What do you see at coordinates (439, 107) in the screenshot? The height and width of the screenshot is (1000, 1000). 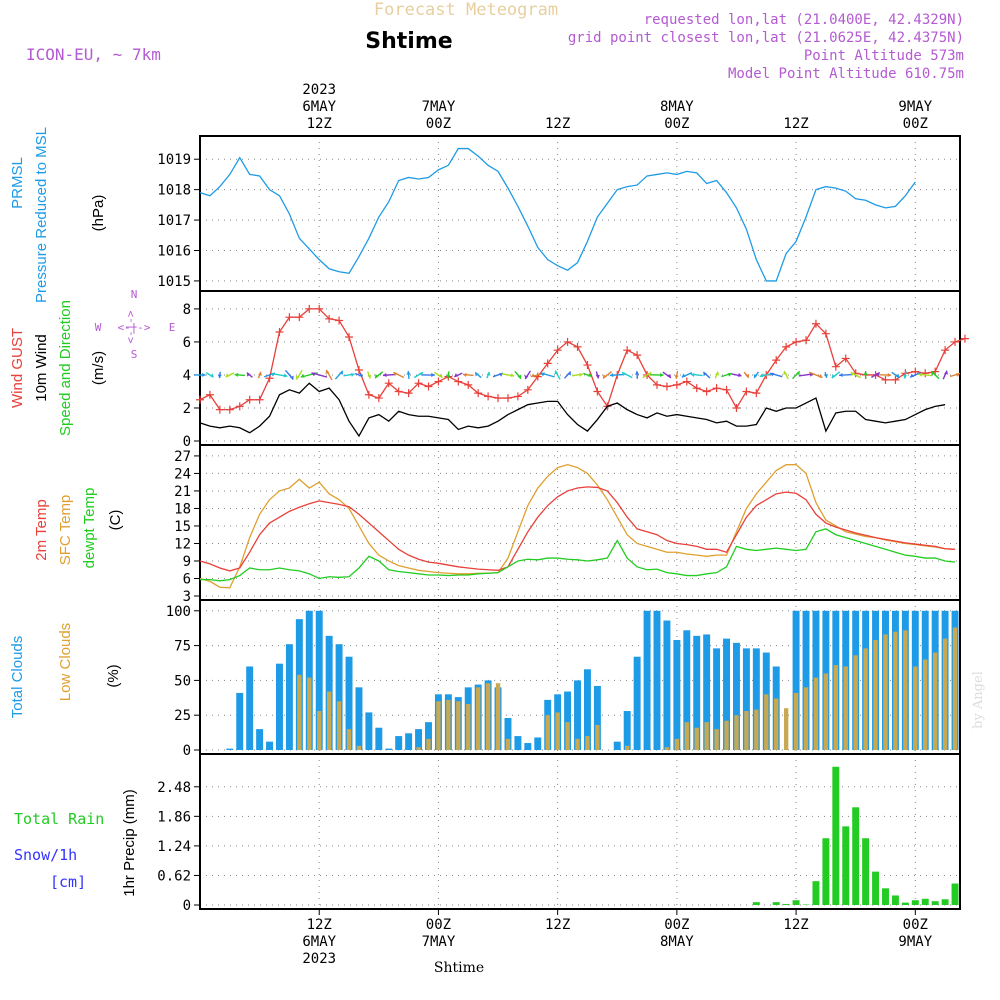 I see `top-time-label: 7MAY` at bounding box center [439, 107].